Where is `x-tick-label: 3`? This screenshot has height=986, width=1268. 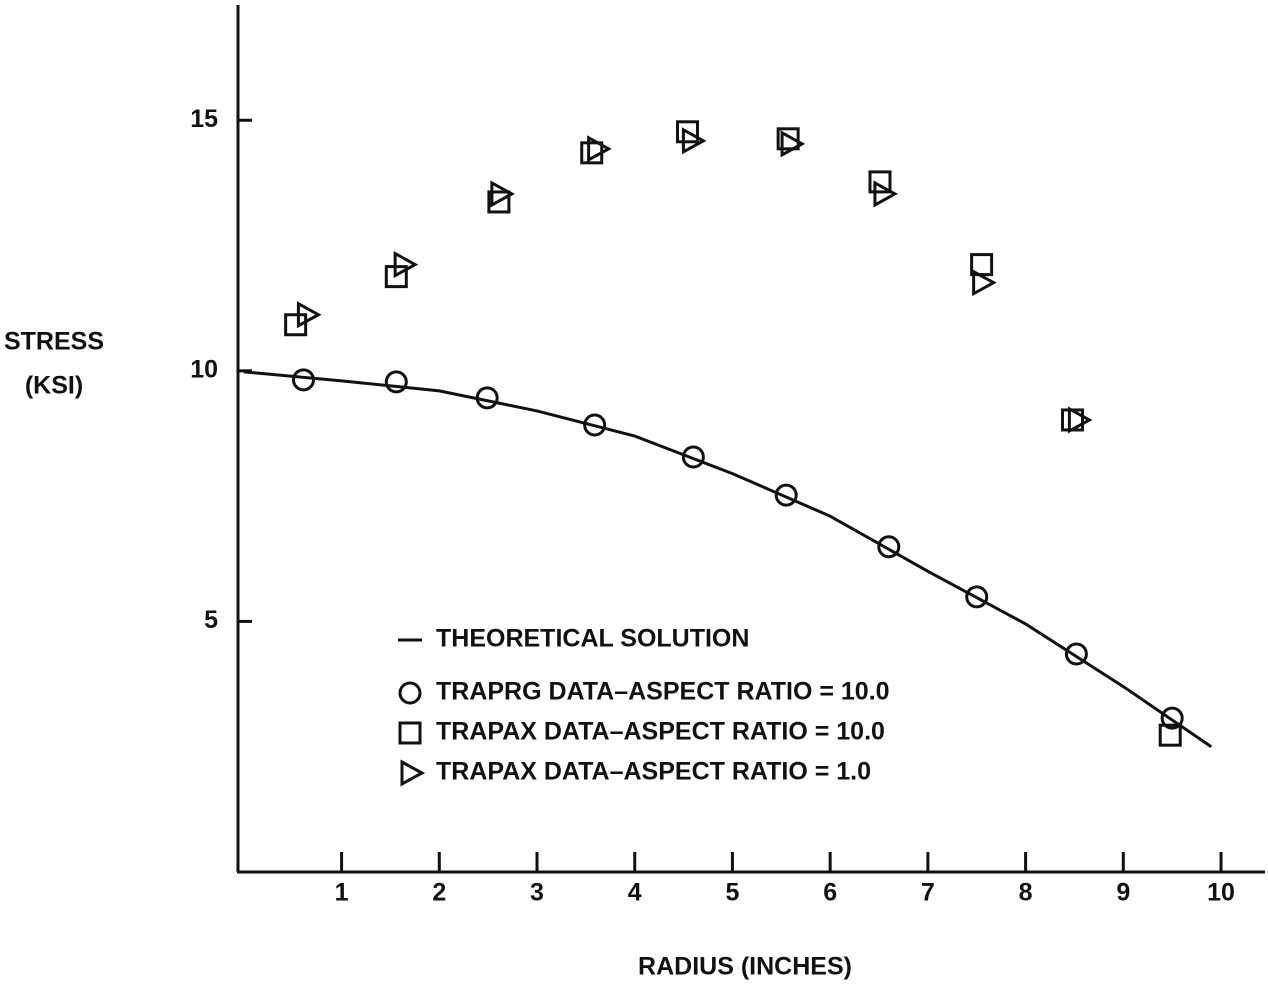 x-tick-label: 3 is located at coordinates (537, 893).